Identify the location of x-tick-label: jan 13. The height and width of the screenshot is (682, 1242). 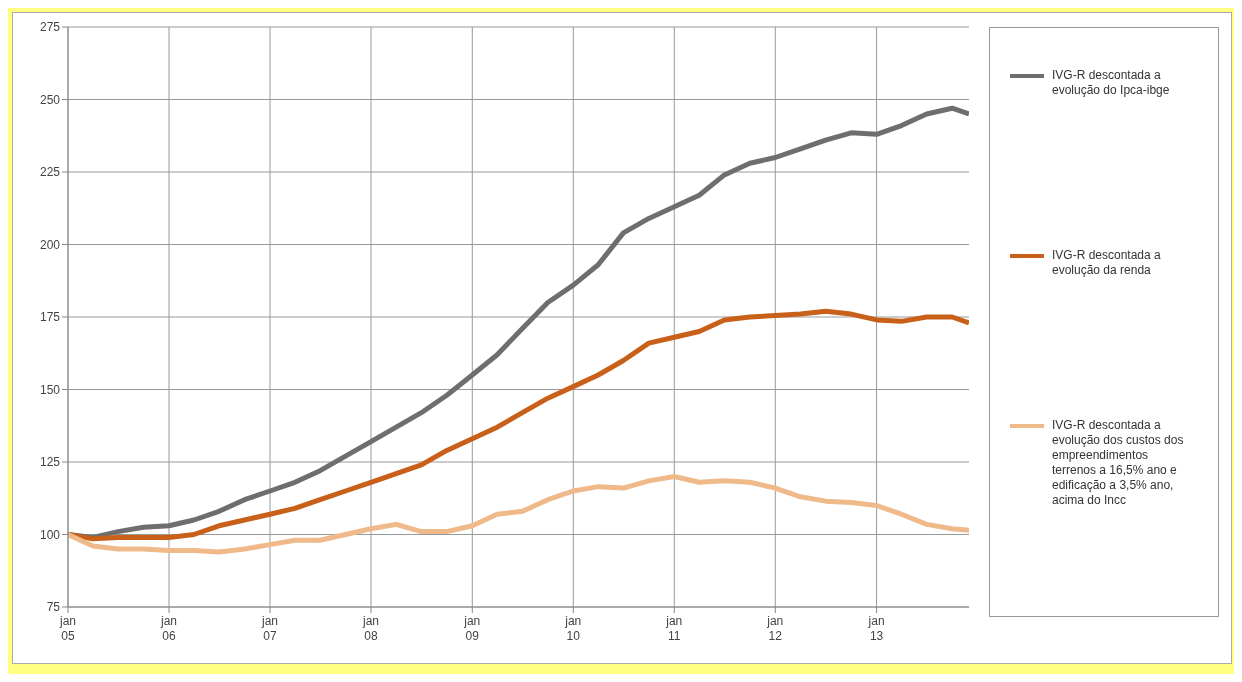
(876, 628).